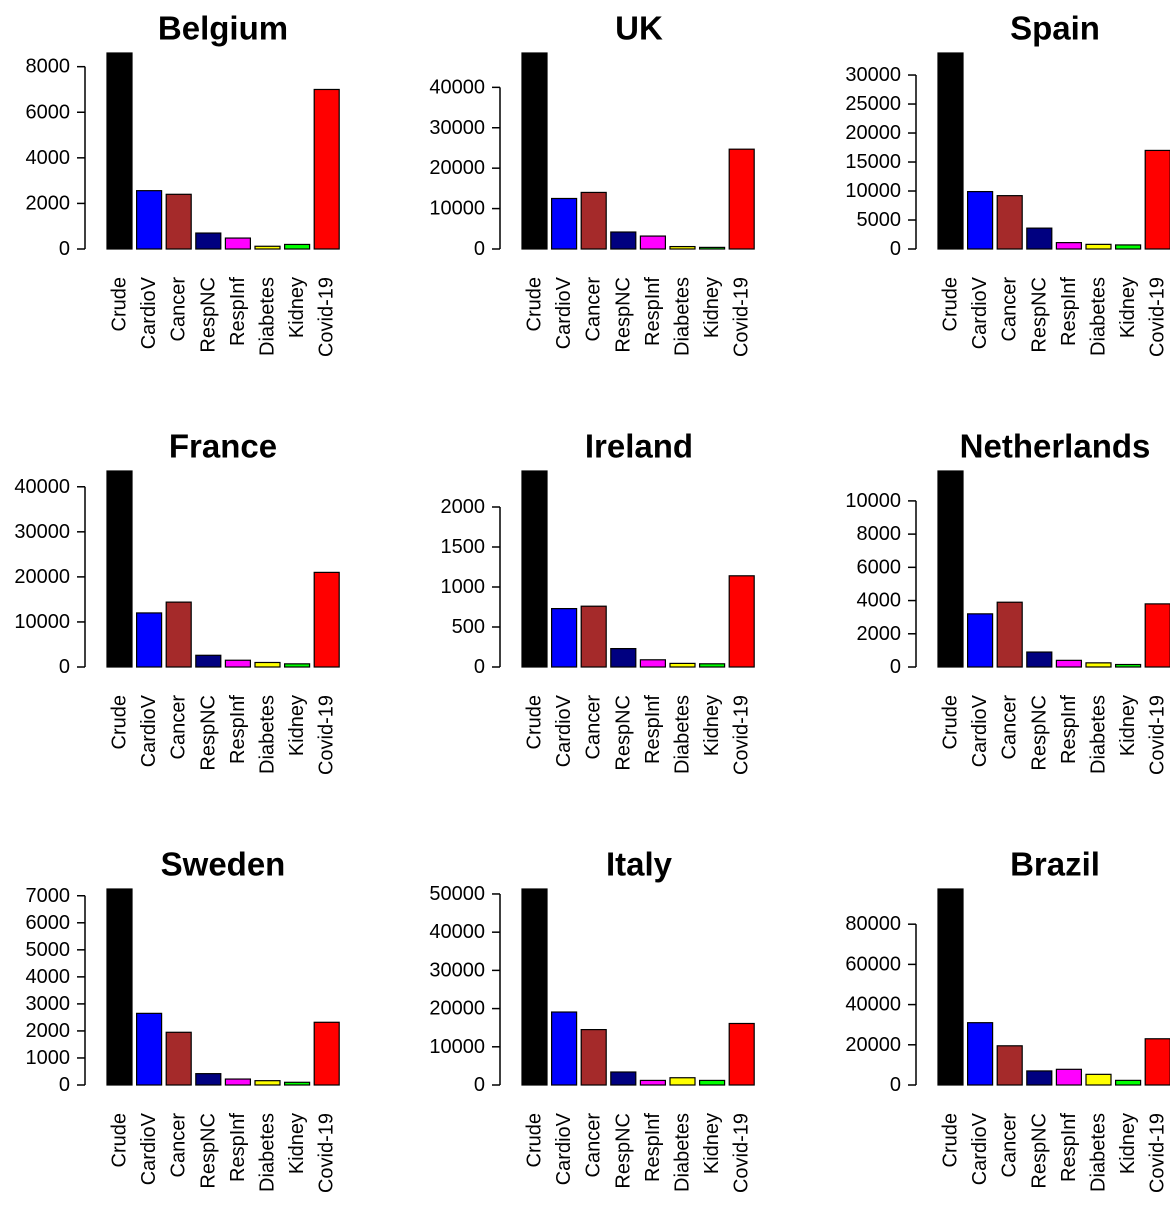  I want to click on chart-title: France, so click(223, 446).